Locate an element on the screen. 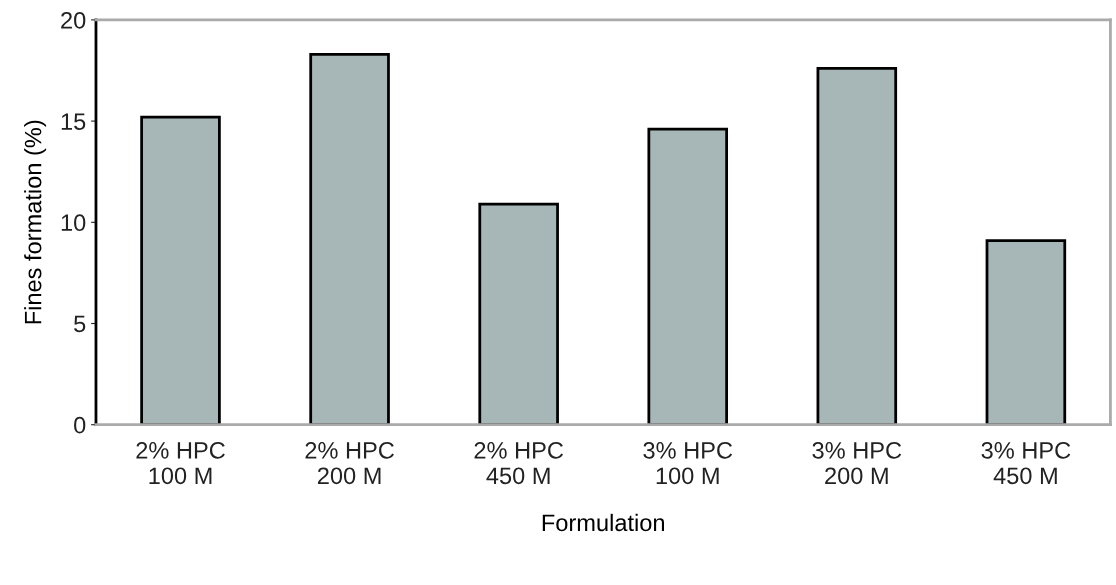  y-tick-label: 15 is located at coordinates (73, 121).